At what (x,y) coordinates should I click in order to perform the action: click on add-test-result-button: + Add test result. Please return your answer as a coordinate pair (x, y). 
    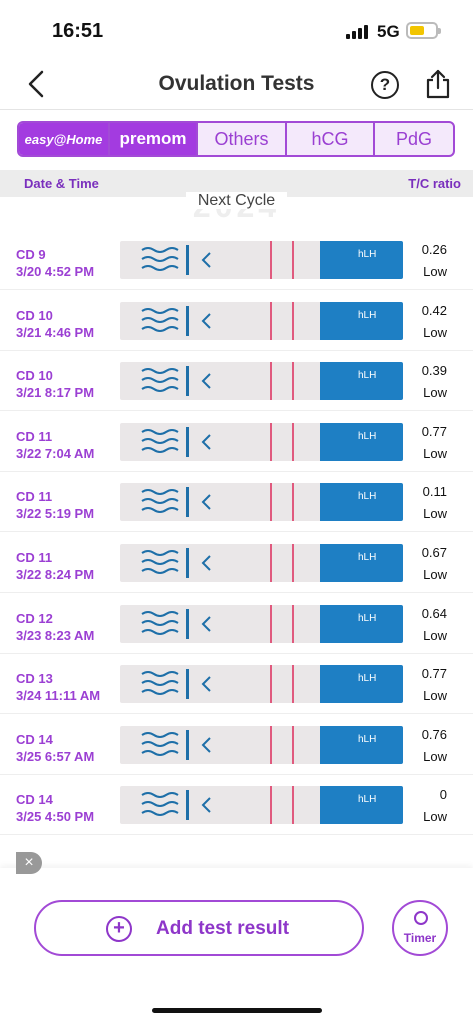
    Looking at the image, I should click on (199, 928).